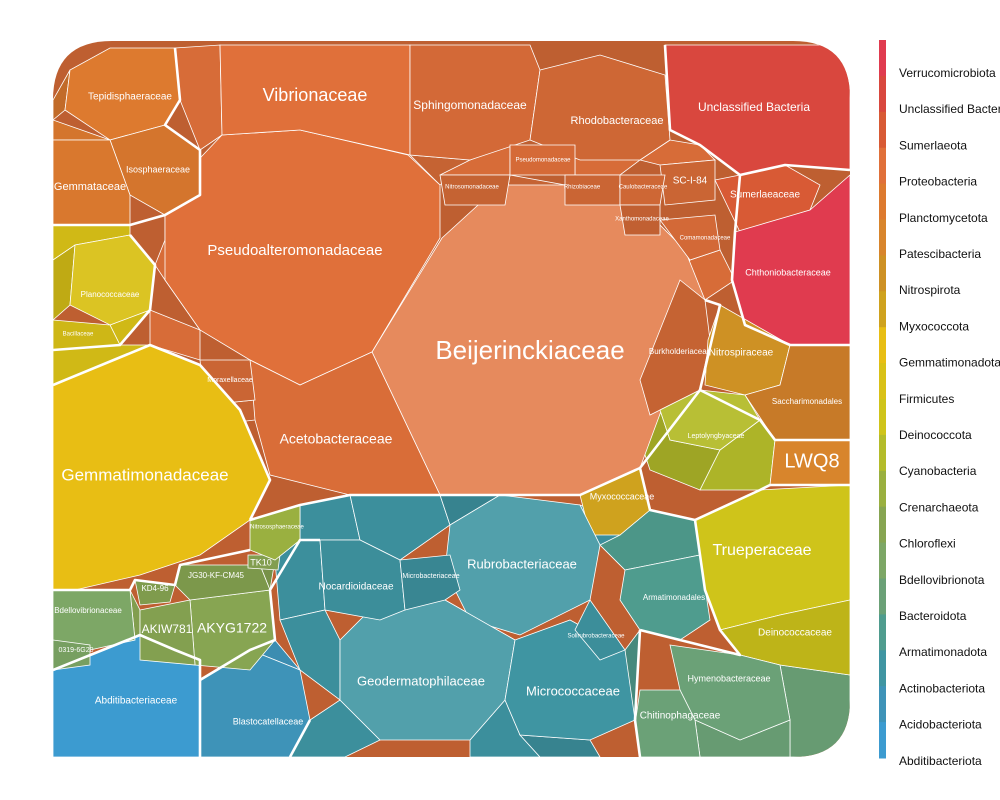 The width and height of the screenshot is (1000, 800). I want to click on legend-swatch-abditibacteriota, so click(882, 740).